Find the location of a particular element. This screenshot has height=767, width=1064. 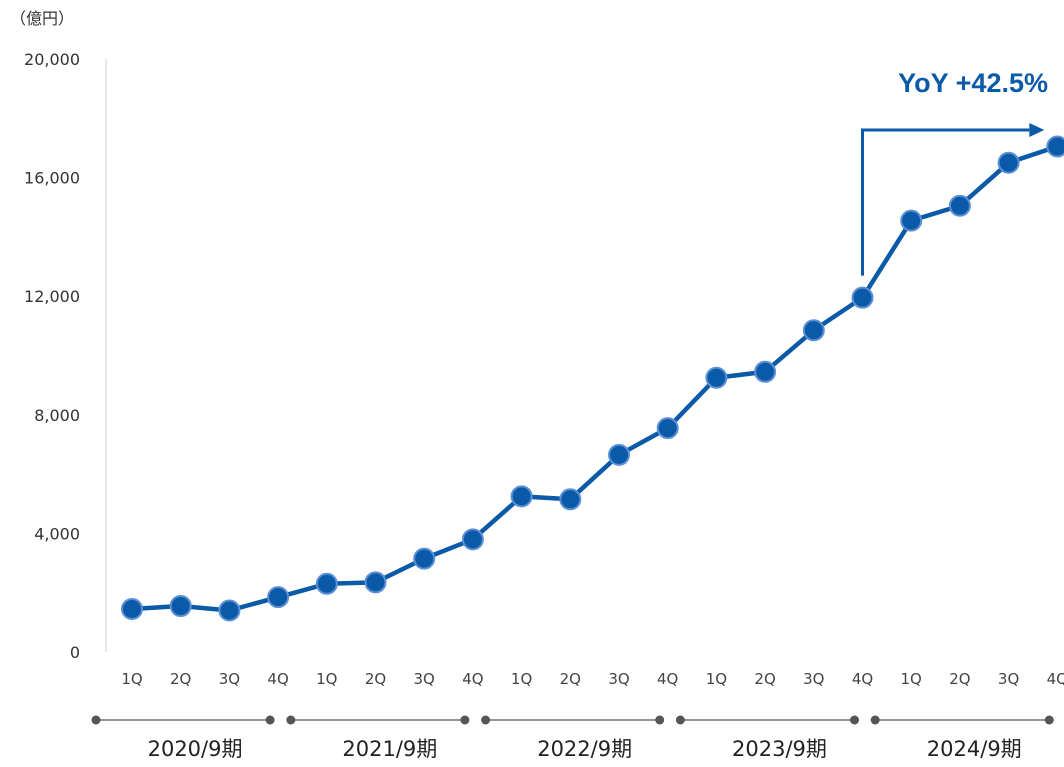

group-label: 2022/9期 is located at coordinates (584, 749).